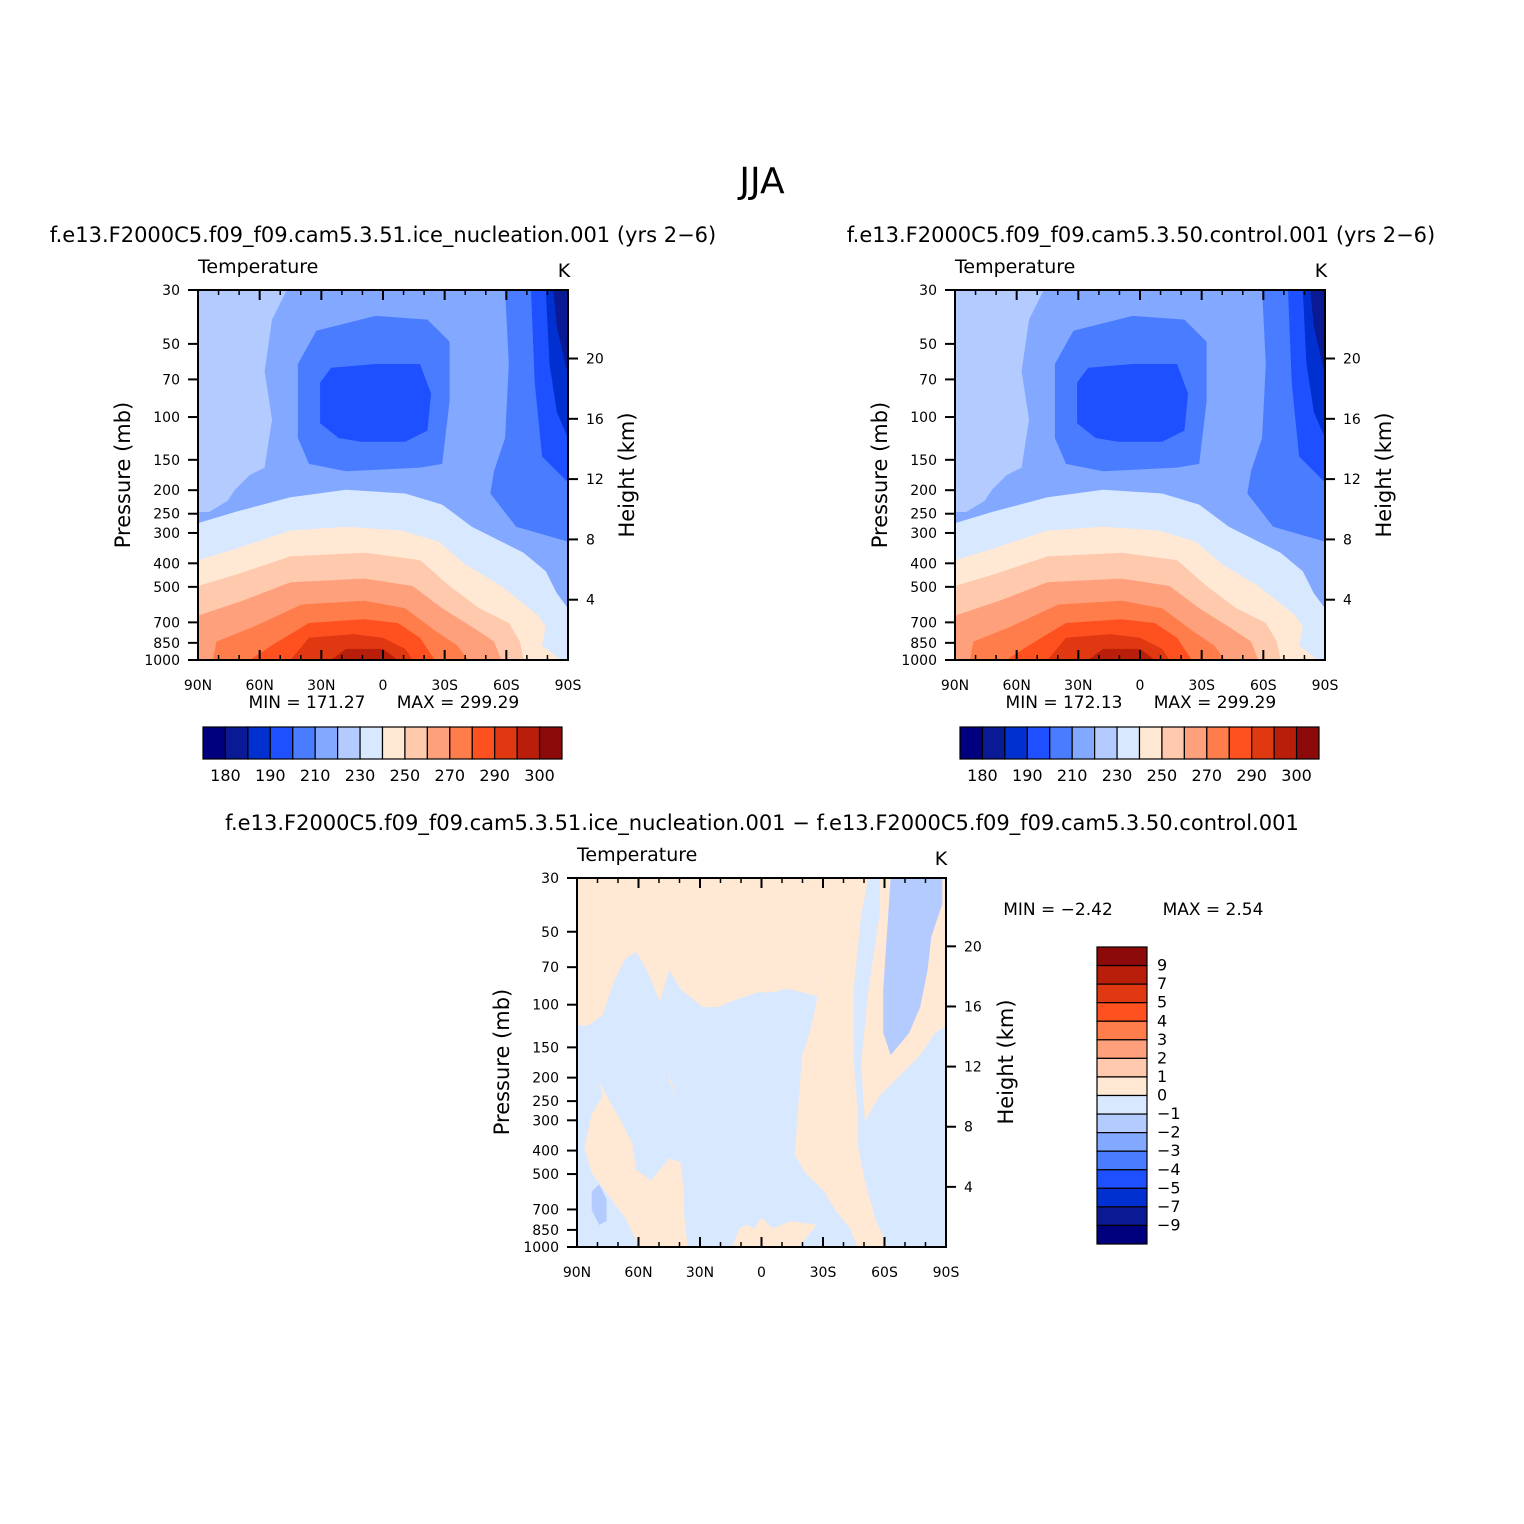 The image size is (1524, 1524). I want to click on pressure-tick-label: 1000, so click(541, 1248).